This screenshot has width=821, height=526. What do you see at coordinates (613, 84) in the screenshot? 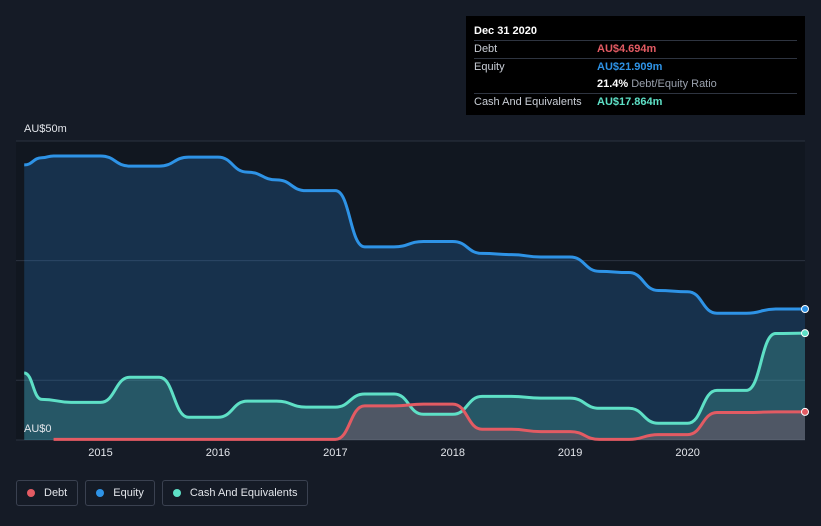
I see `tooltip-ratio-value: 21.4%` at bounding box center [613, 84].